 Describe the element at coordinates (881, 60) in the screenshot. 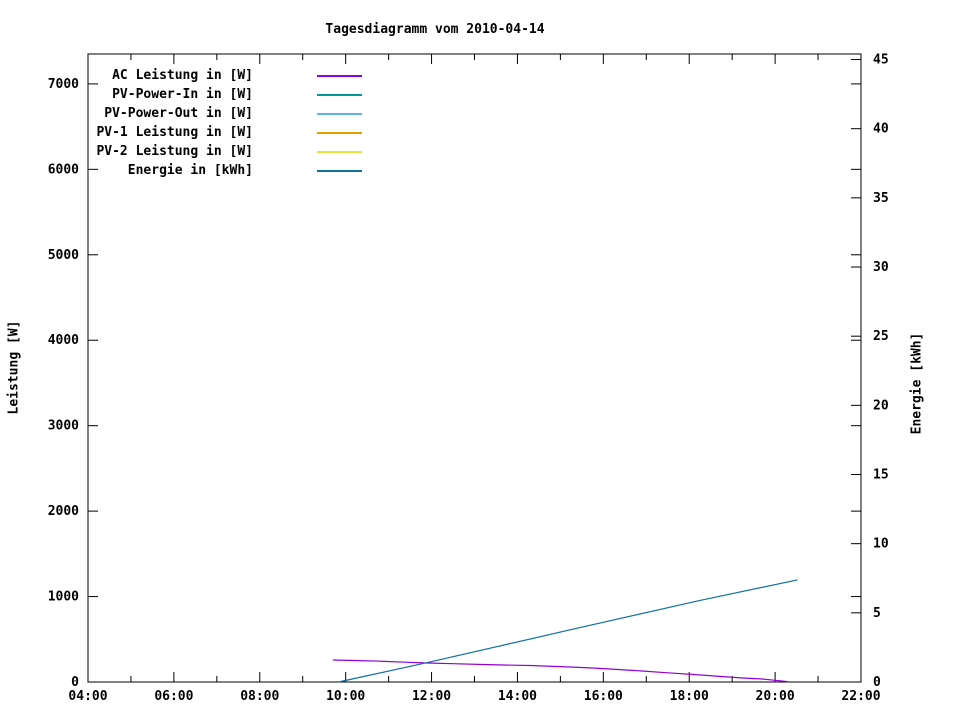

I see `y-right-tick-label: 45` at that location.